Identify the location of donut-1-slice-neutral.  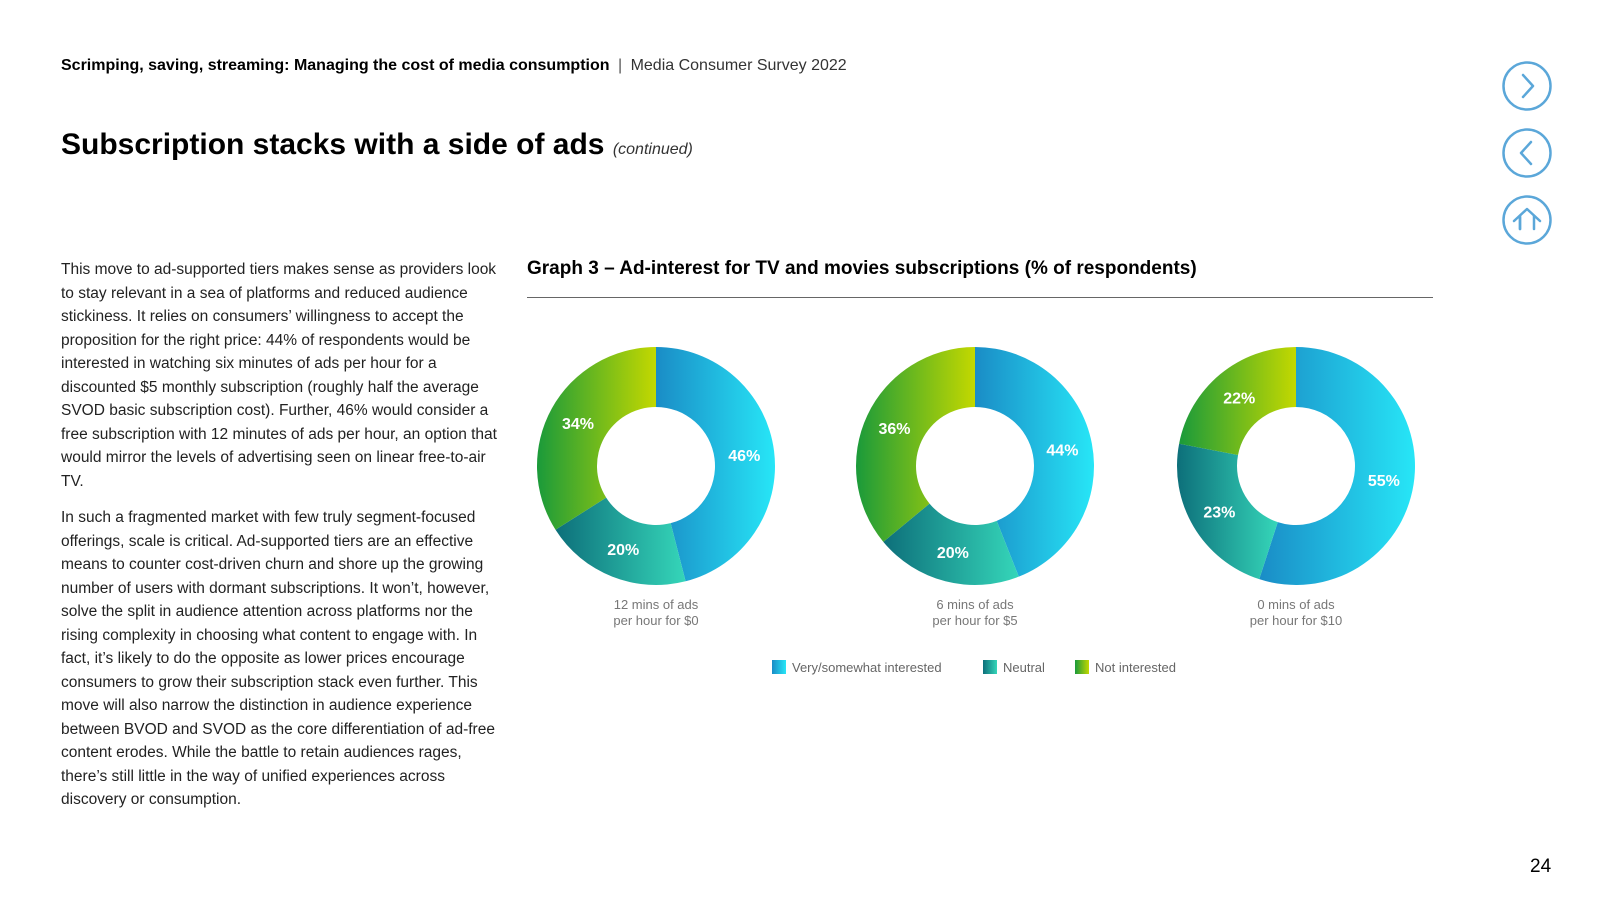
(620, 541).